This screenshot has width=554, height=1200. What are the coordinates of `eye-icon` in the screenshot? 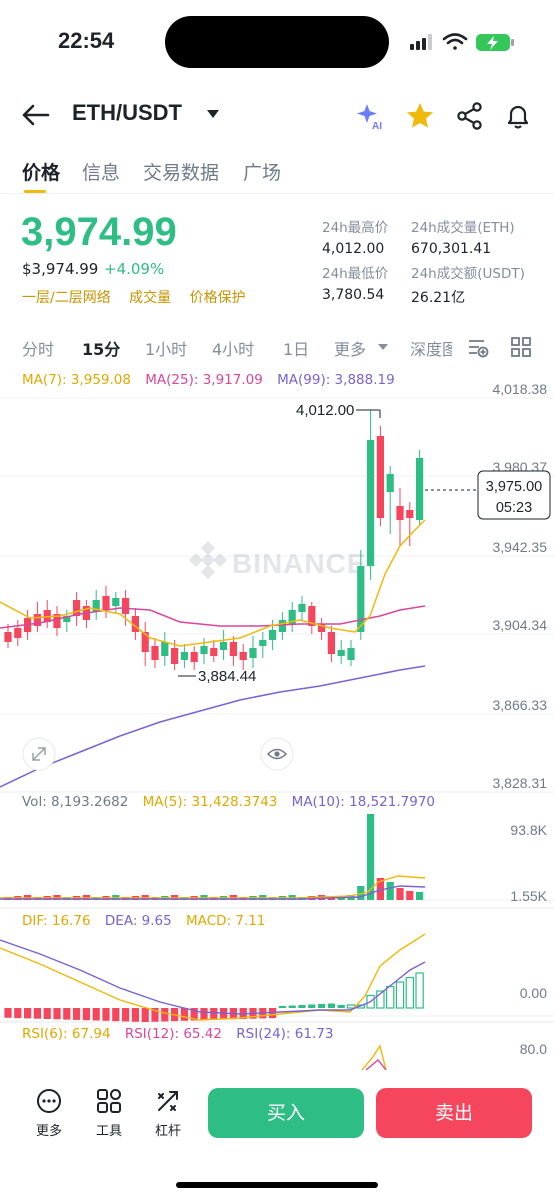 It's located at (277, 754).